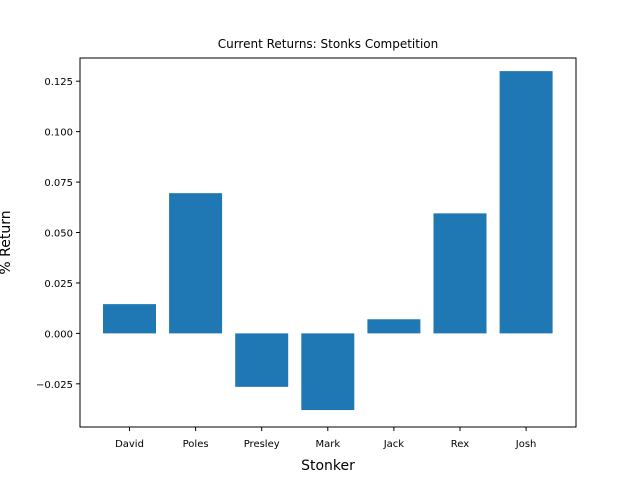  Describe the element at coordinates (328, 466) in the screenshot. I see `x-axis-label: Stonker` at that location.